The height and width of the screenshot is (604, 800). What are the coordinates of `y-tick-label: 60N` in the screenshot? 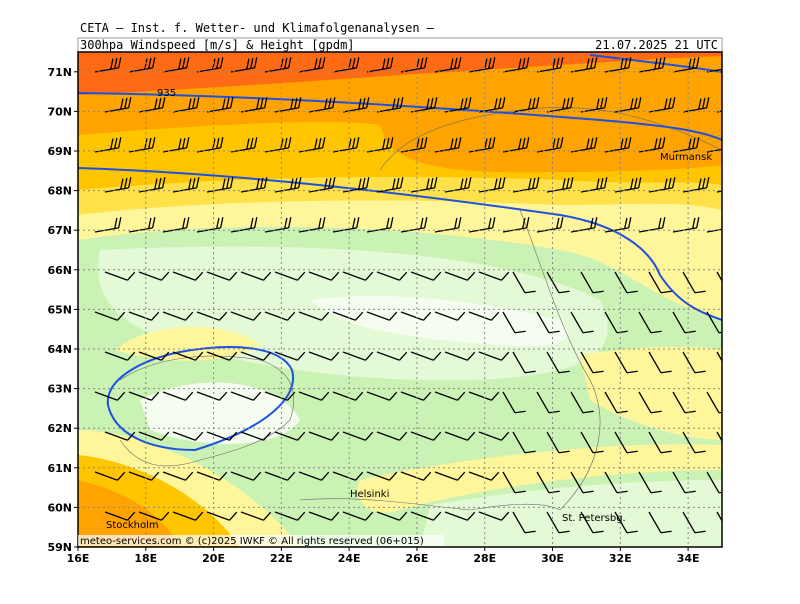 It's located at (59, 507).